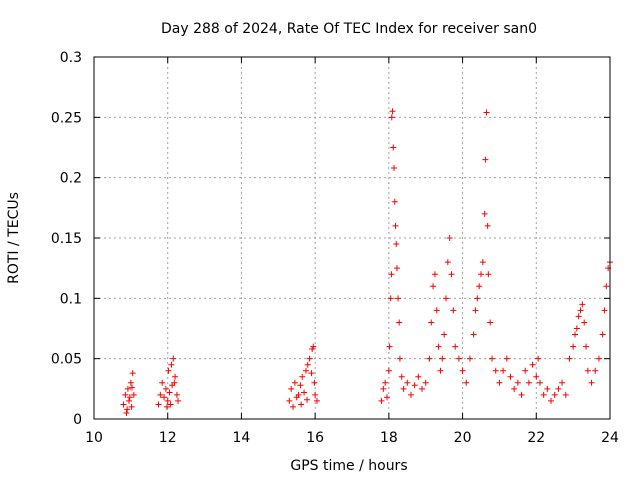 The width and height of the screenshot is (640, 484). What do you see at coordinates (66, 118) in the screenshot?
I see `y-tick-label: 0.25` at bounding box center [66, 118].